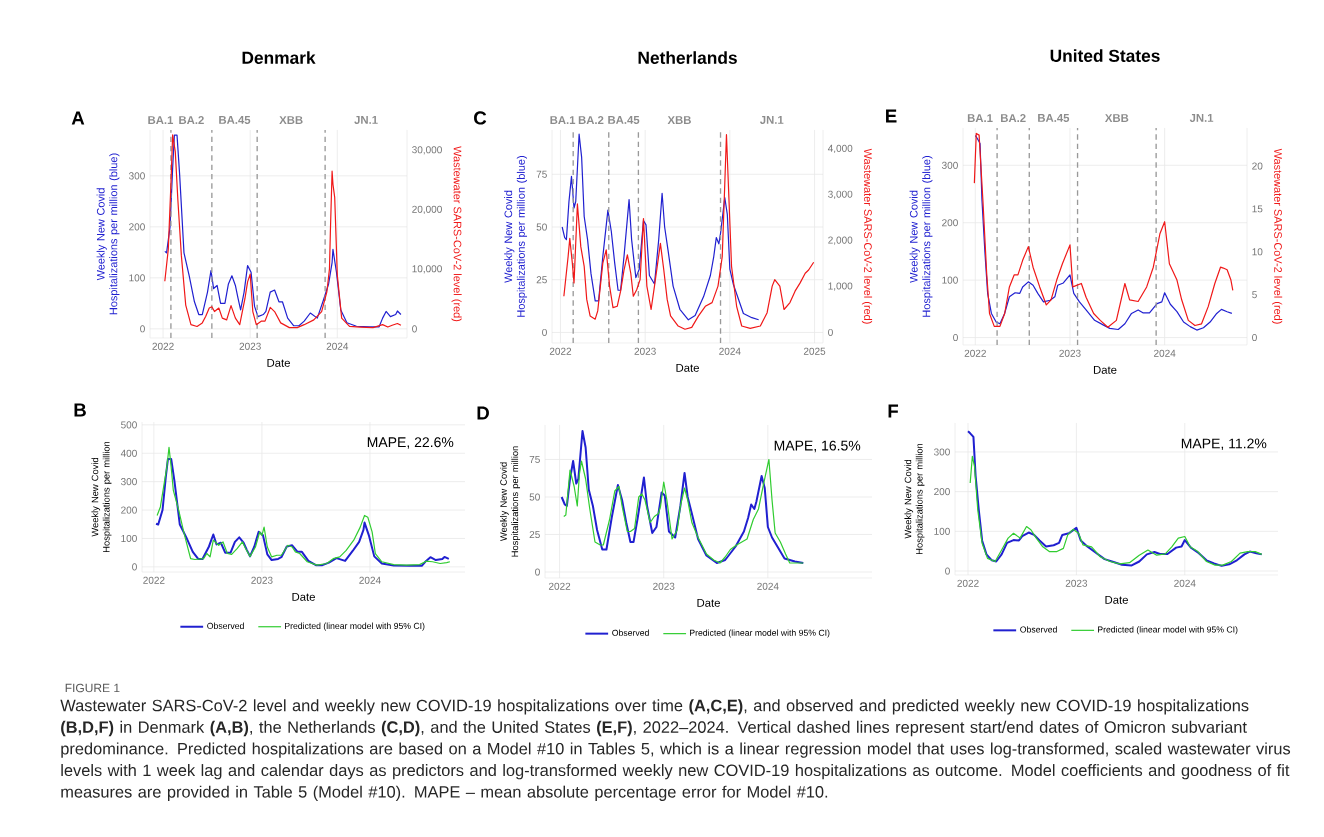 The width and height of the screenshot is (1324, 837). Describe the element at coordinates (129, 425) in the screenshot. I see `y-tick-label: 500` at that location.